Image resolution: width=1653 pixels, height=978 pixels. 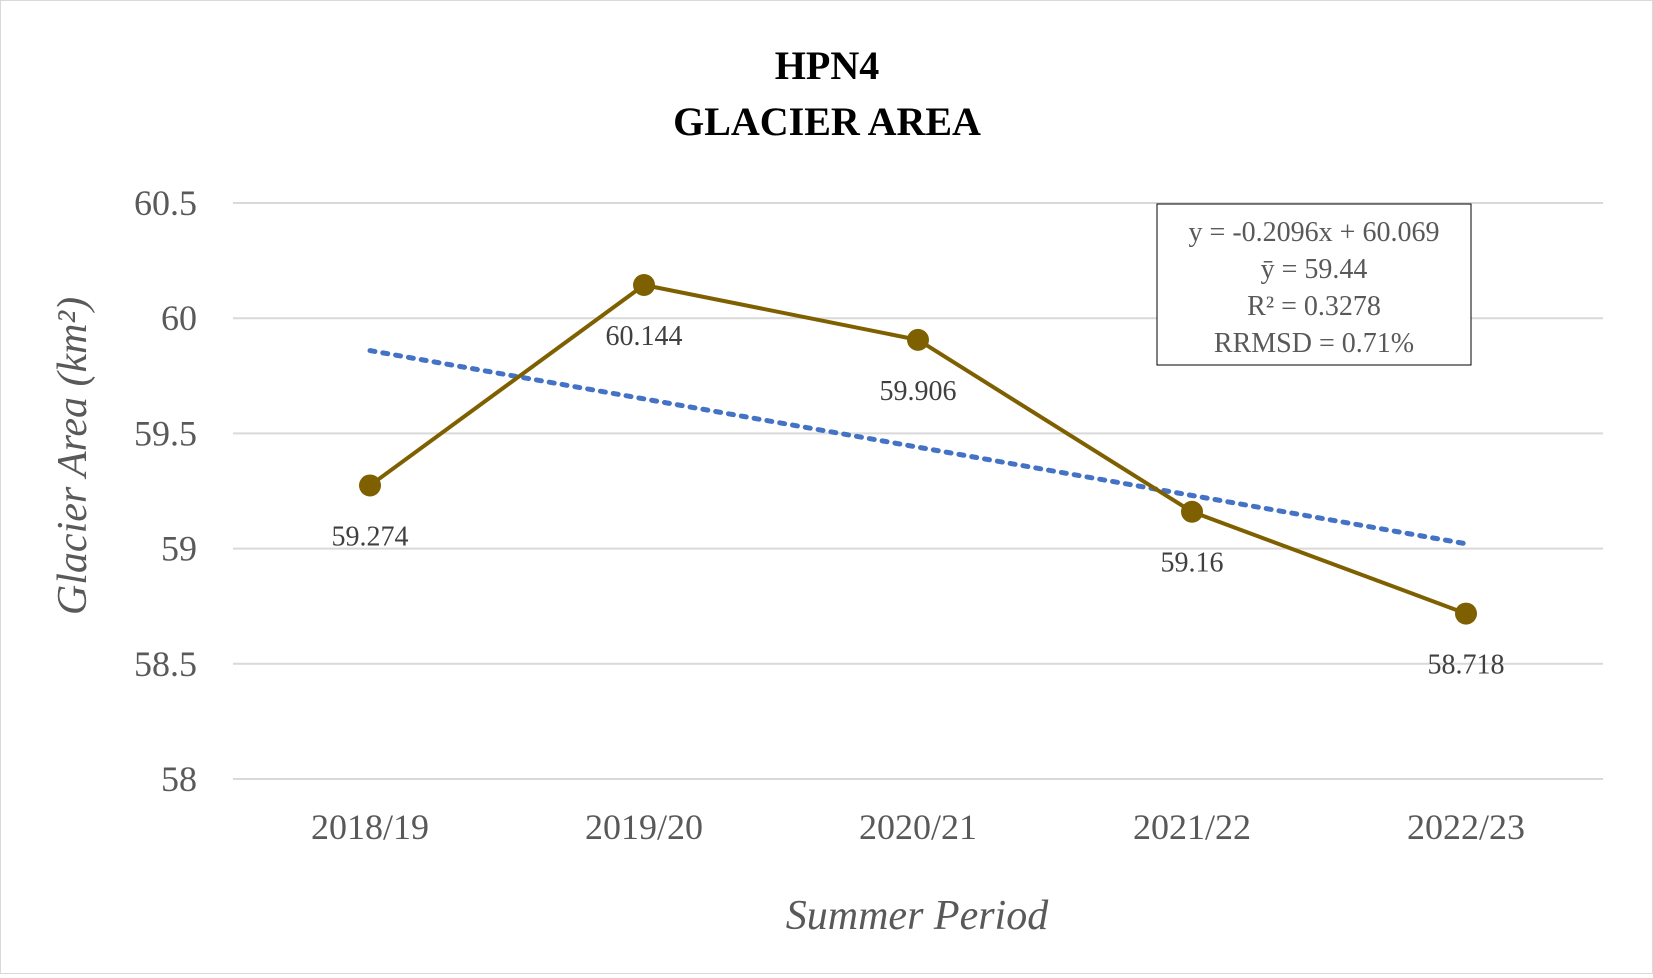 I want to click on y-tick-label: 60, so click(x=179, y=318).